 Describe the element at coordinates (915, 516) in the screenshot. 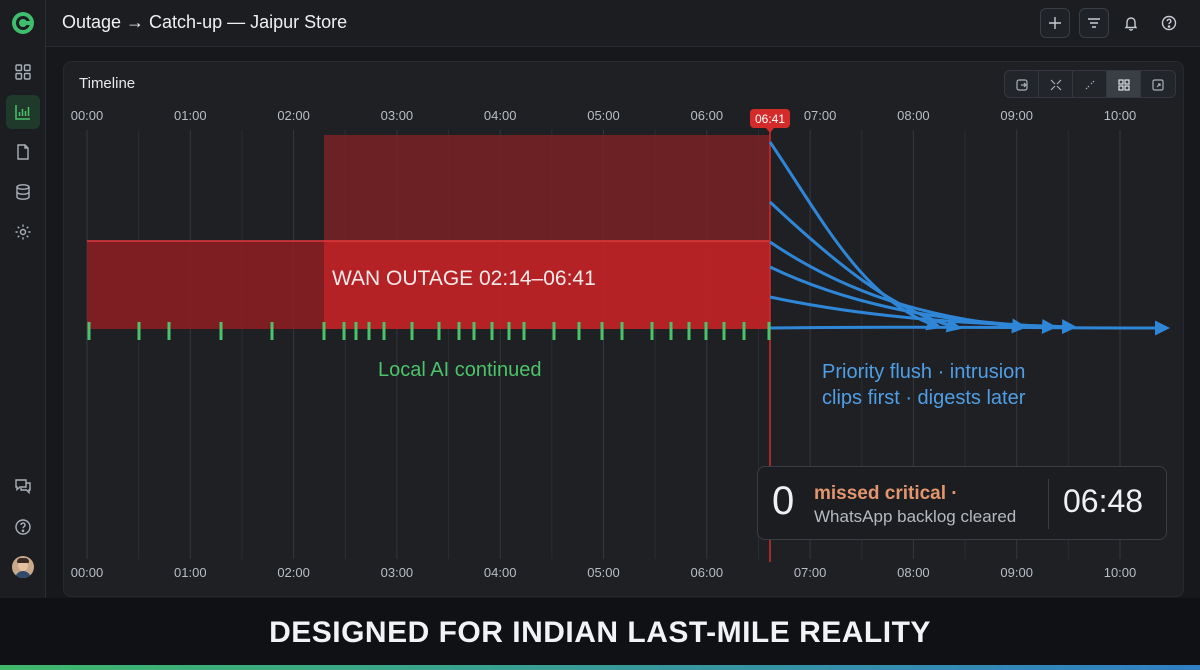

I see `backlog-status: WhatsApp backlog cleared` at that location.